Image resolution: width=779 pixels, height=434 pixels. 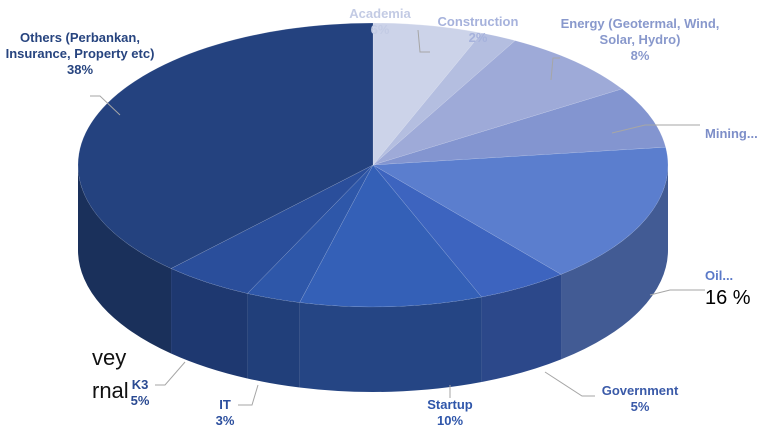 I want to click on value-label: 3%, so click(x=225, y=420).